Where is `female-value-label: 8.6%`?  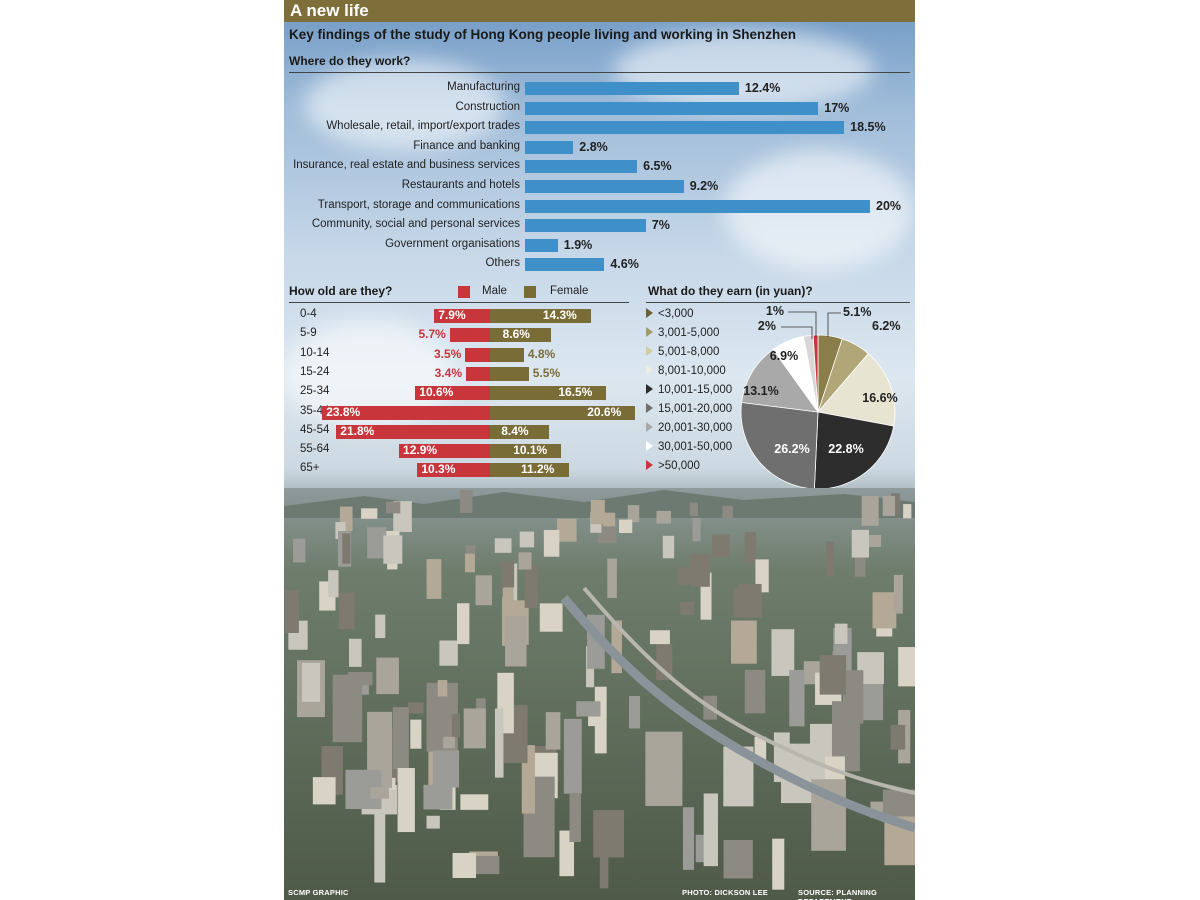
female-value-label: 8.6% is located at coordinates (516, 334).